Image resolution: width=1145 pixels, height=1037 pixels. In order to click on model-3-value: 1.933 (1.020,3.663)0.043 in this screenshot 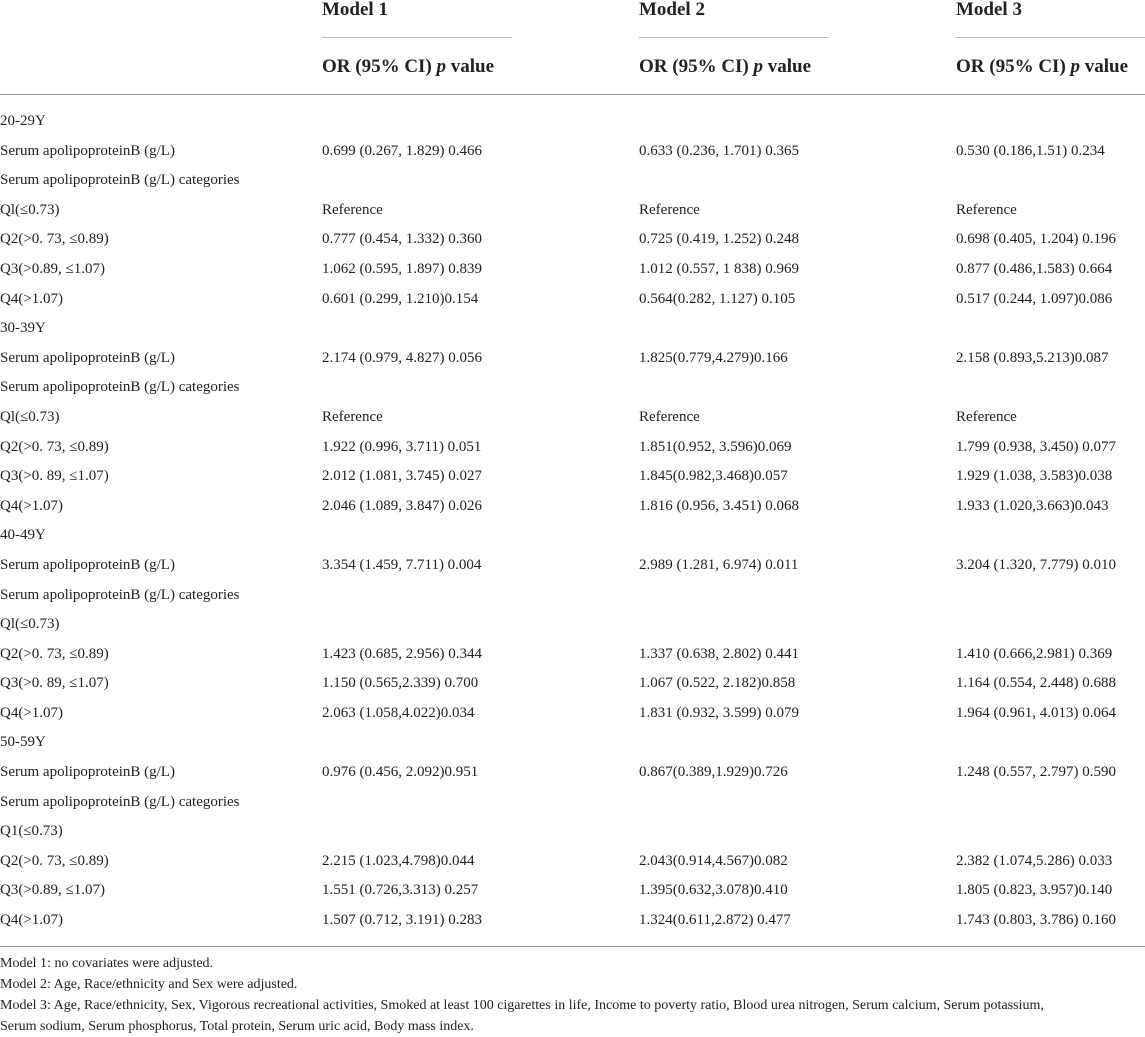, I will do `click(1032, 505)`.